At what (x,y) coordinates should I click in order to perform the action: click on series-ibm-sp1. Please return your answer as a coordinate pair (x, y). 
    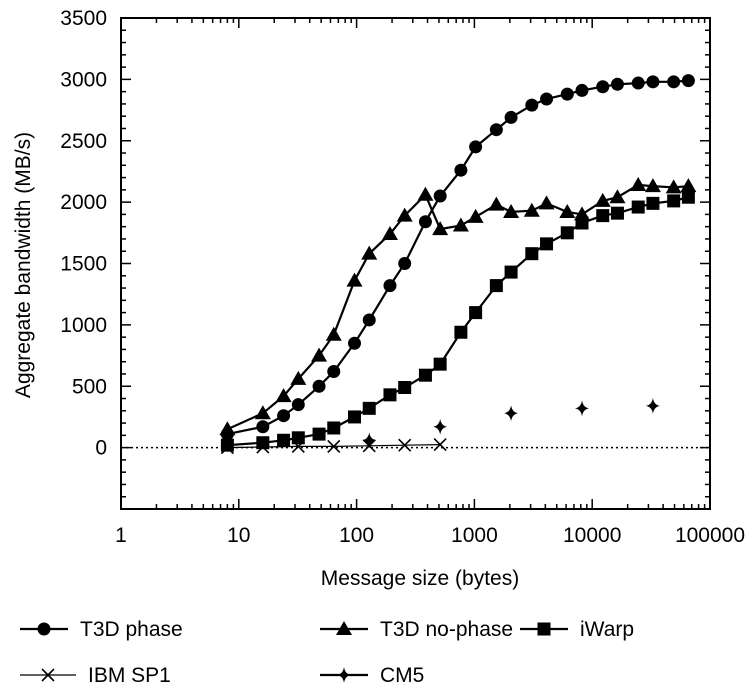
    Looking at the image, I should click on (333, 446).